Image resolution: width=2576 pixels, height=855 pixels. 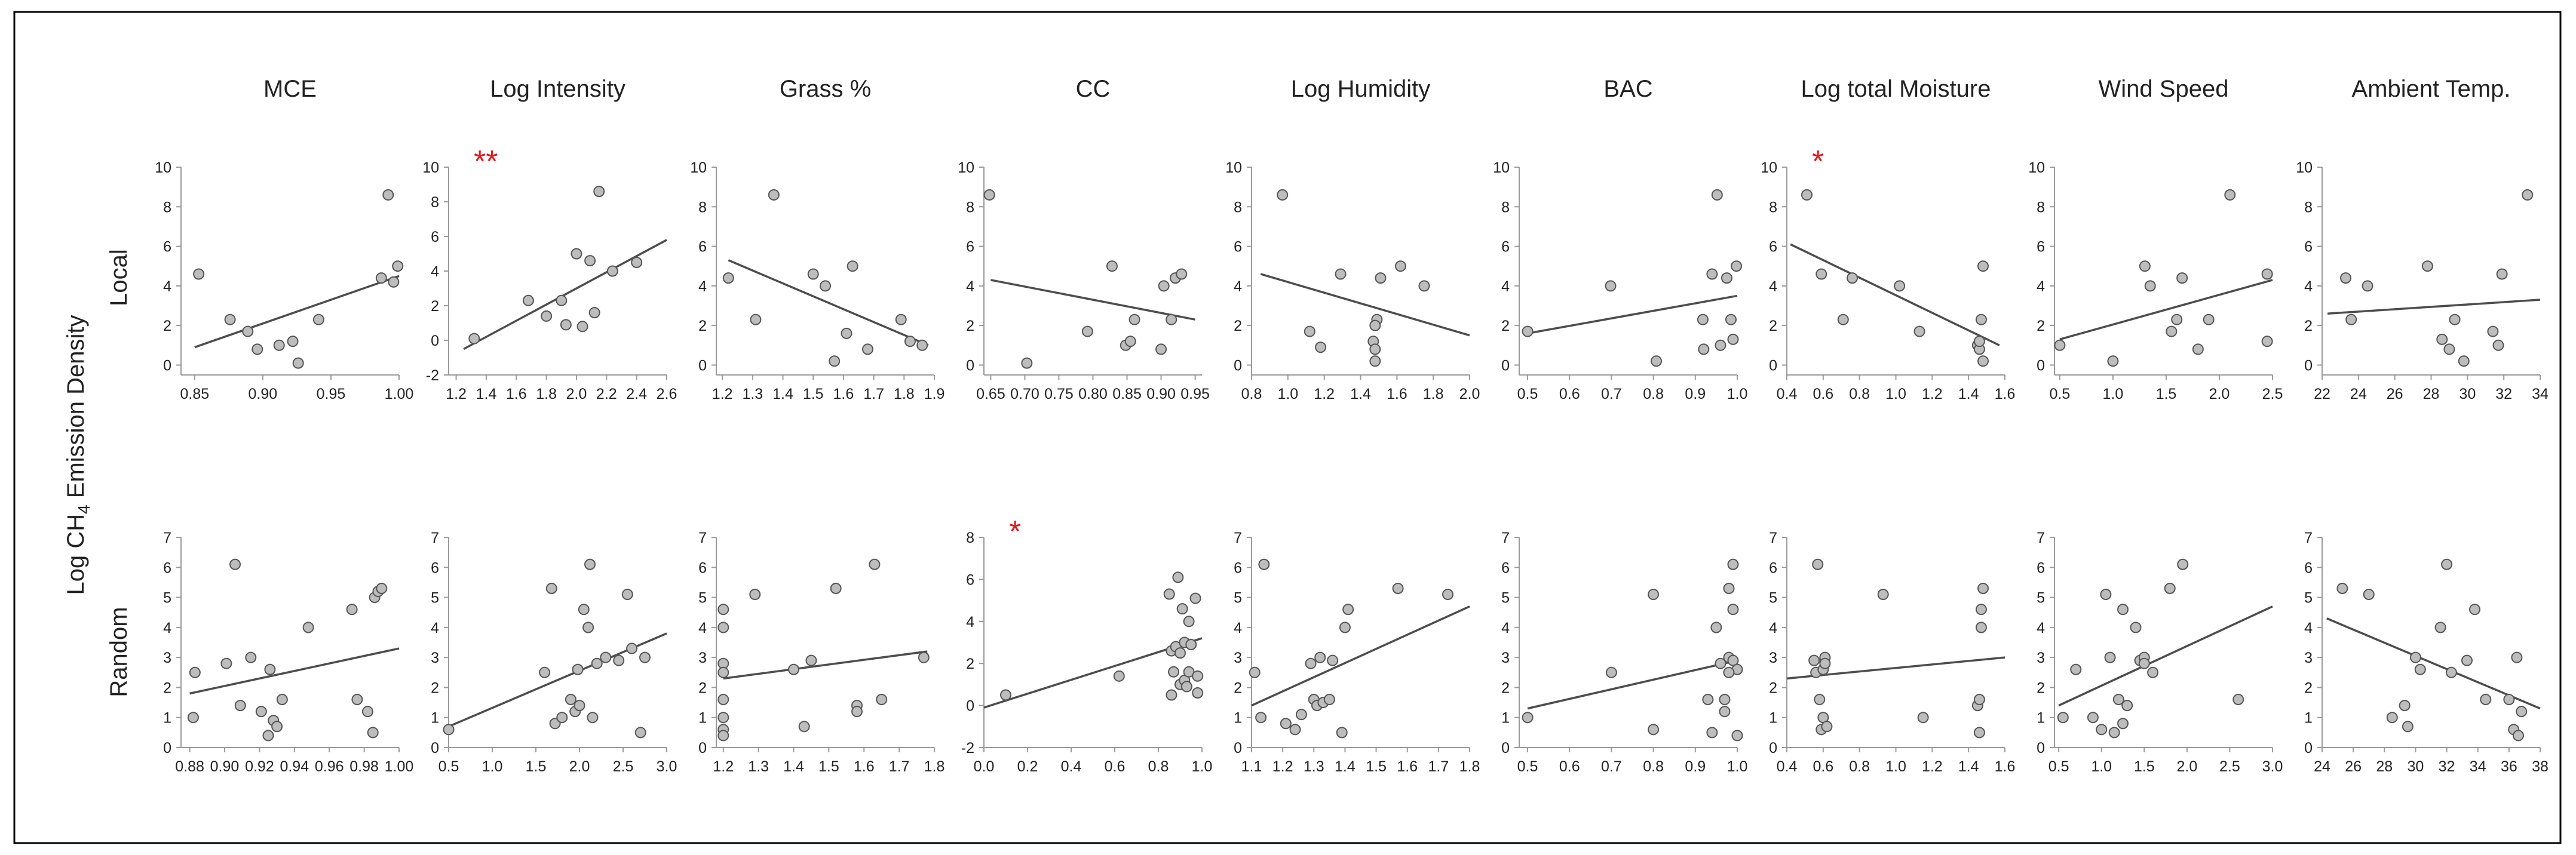 I want to click on x-tick-label: 32, so click(x=2503, y=394).